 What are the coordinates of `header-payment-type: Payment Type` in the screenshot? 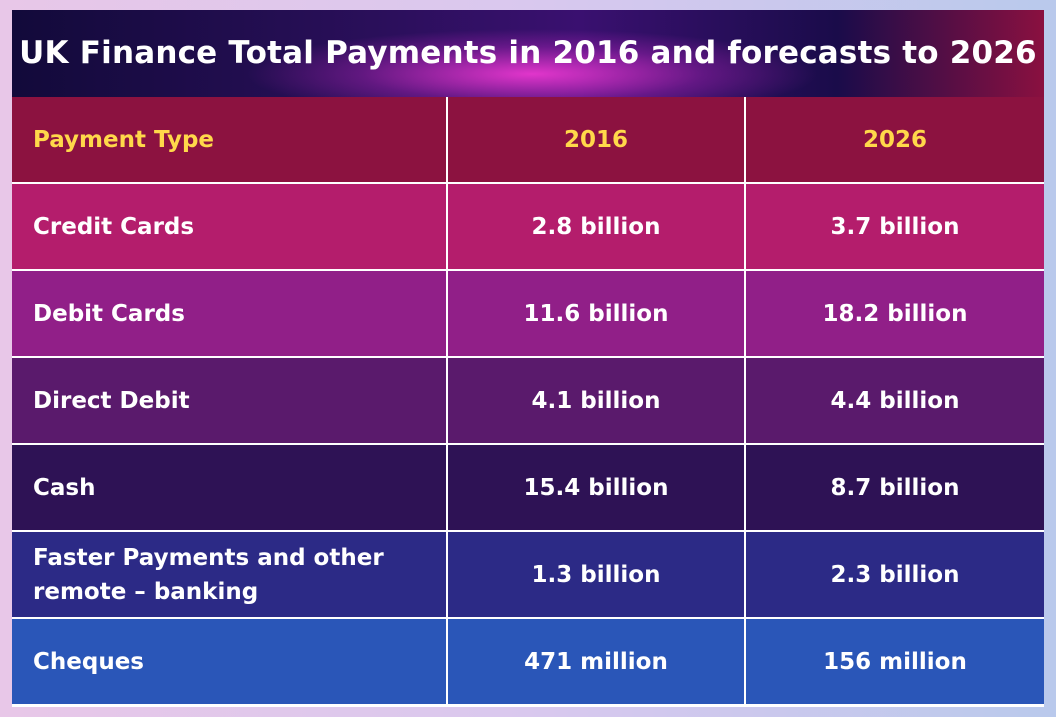 It's located at (229, 139).